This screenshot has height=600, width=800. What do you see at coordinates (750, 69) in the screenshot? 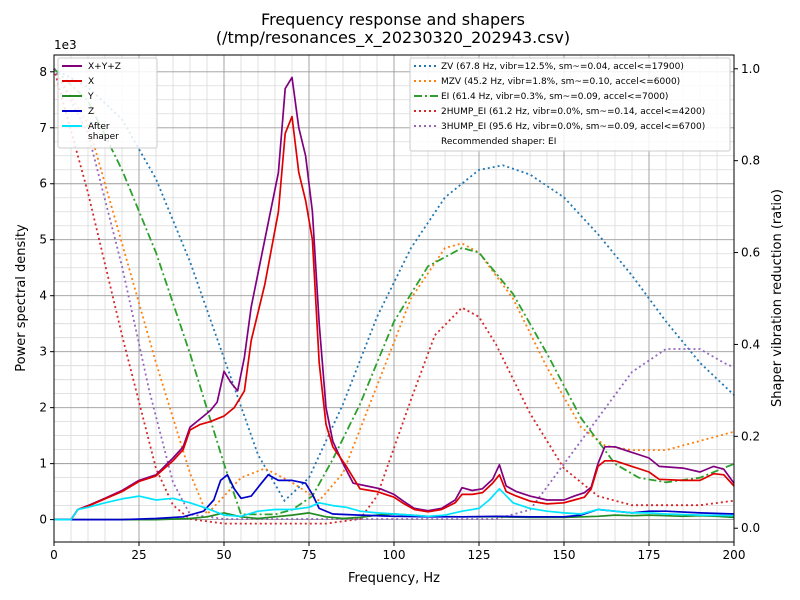
I see `y2-tick-label: 1.0` at bounding box center [750, 69].